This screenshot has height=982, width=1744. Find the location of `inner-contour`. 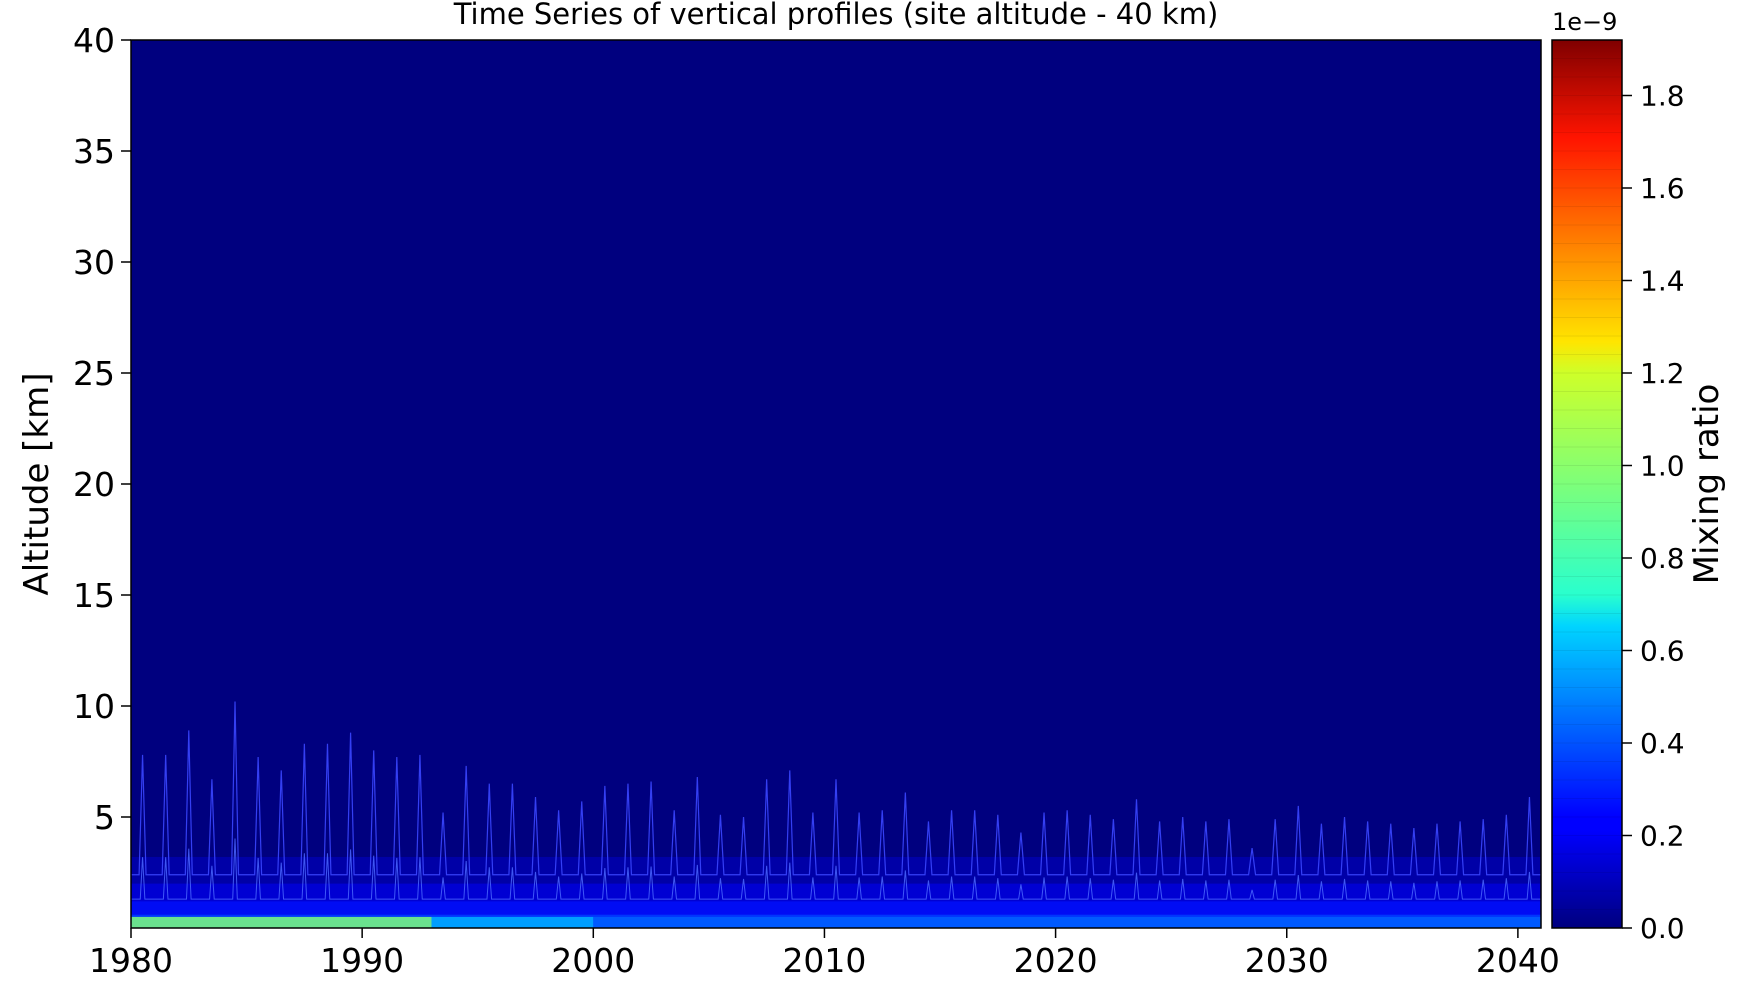

inner-contour is located at coordinates (836, 869).